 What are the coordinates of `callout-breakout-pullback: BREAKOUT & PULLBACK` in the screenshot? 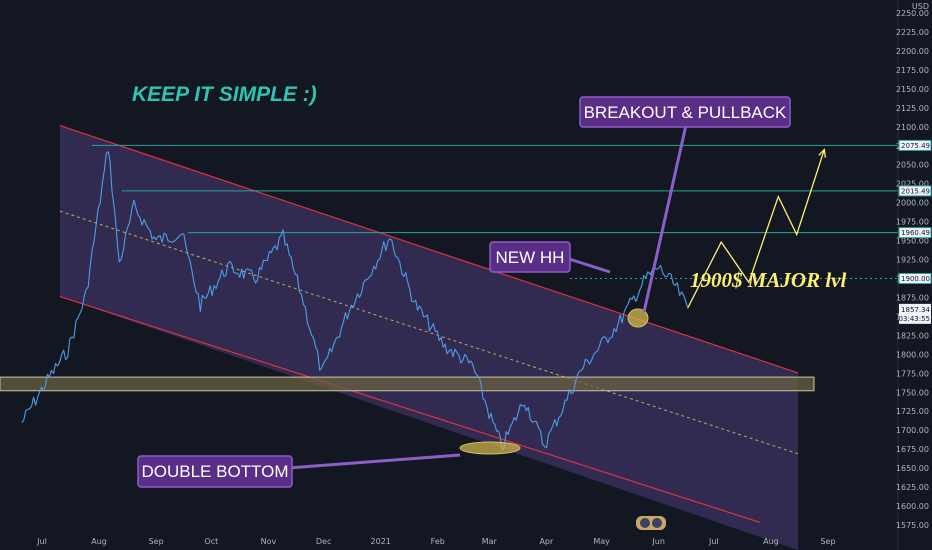 It's located at (685, 204).